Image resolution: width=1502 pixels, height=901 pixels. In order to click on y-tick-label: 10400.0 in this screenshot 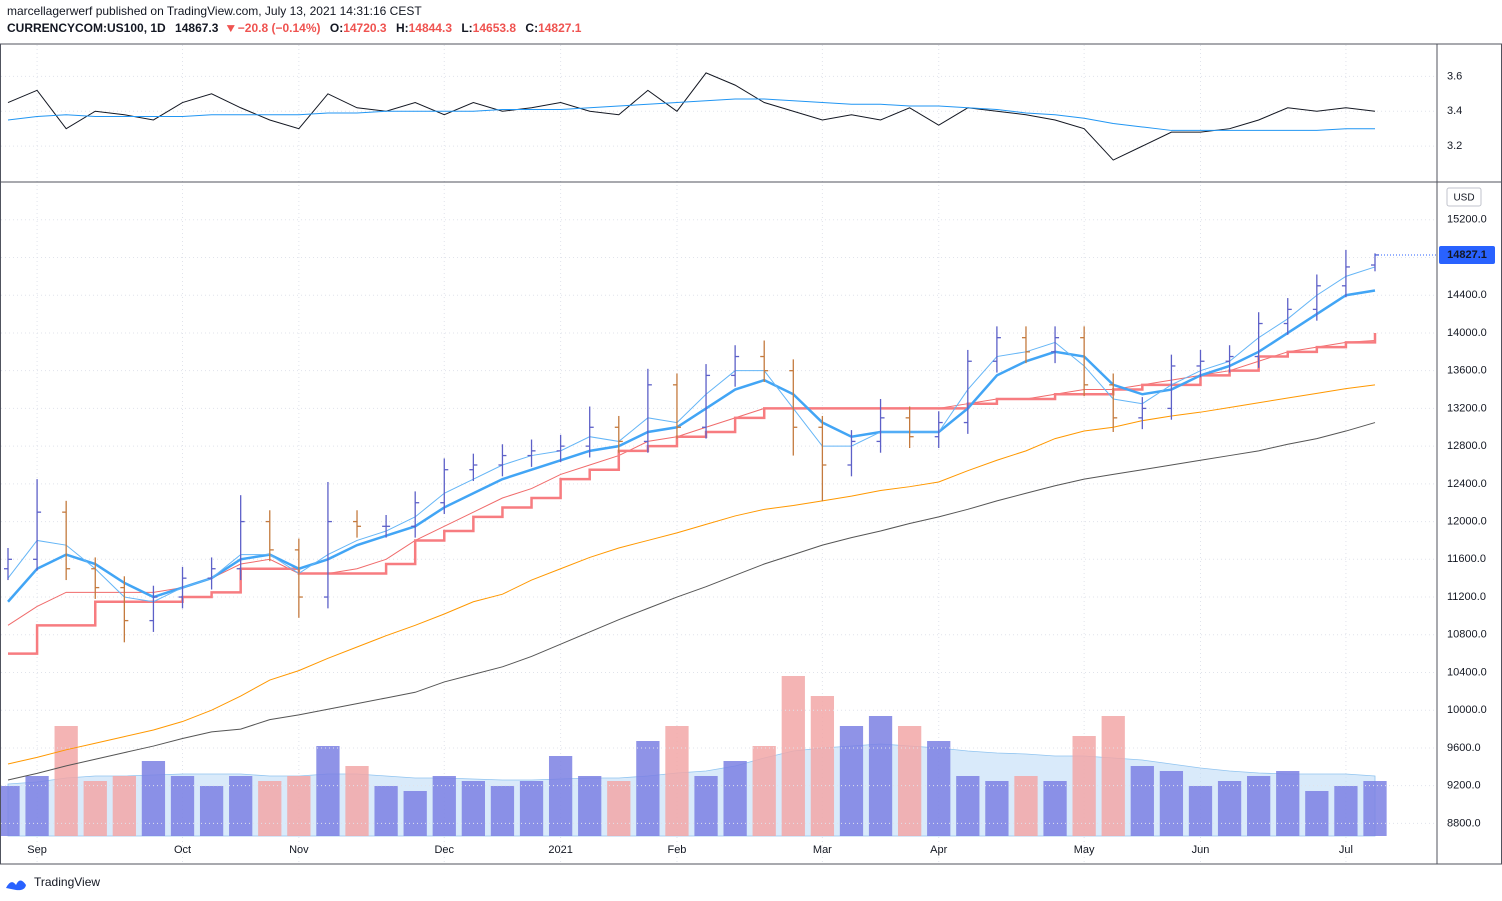, I will do `click(1467, 672)`.